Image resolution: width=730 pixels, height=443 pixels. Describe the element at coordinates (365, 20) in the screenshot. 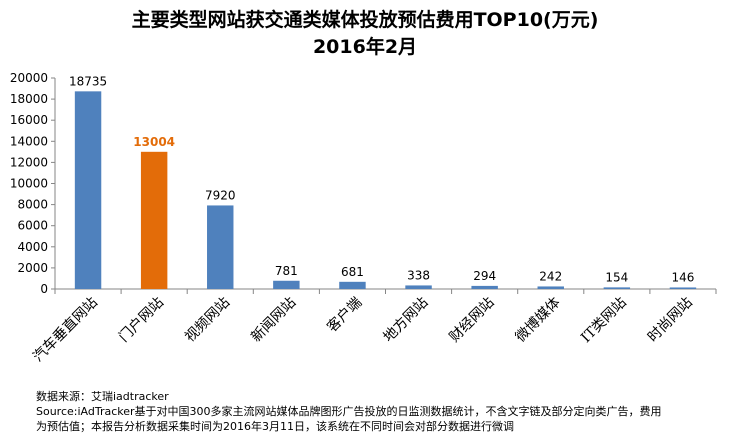

I see `chart-title: 主要类型网站获交通类媒体投放预估费用TOP10(万元)` at that location.